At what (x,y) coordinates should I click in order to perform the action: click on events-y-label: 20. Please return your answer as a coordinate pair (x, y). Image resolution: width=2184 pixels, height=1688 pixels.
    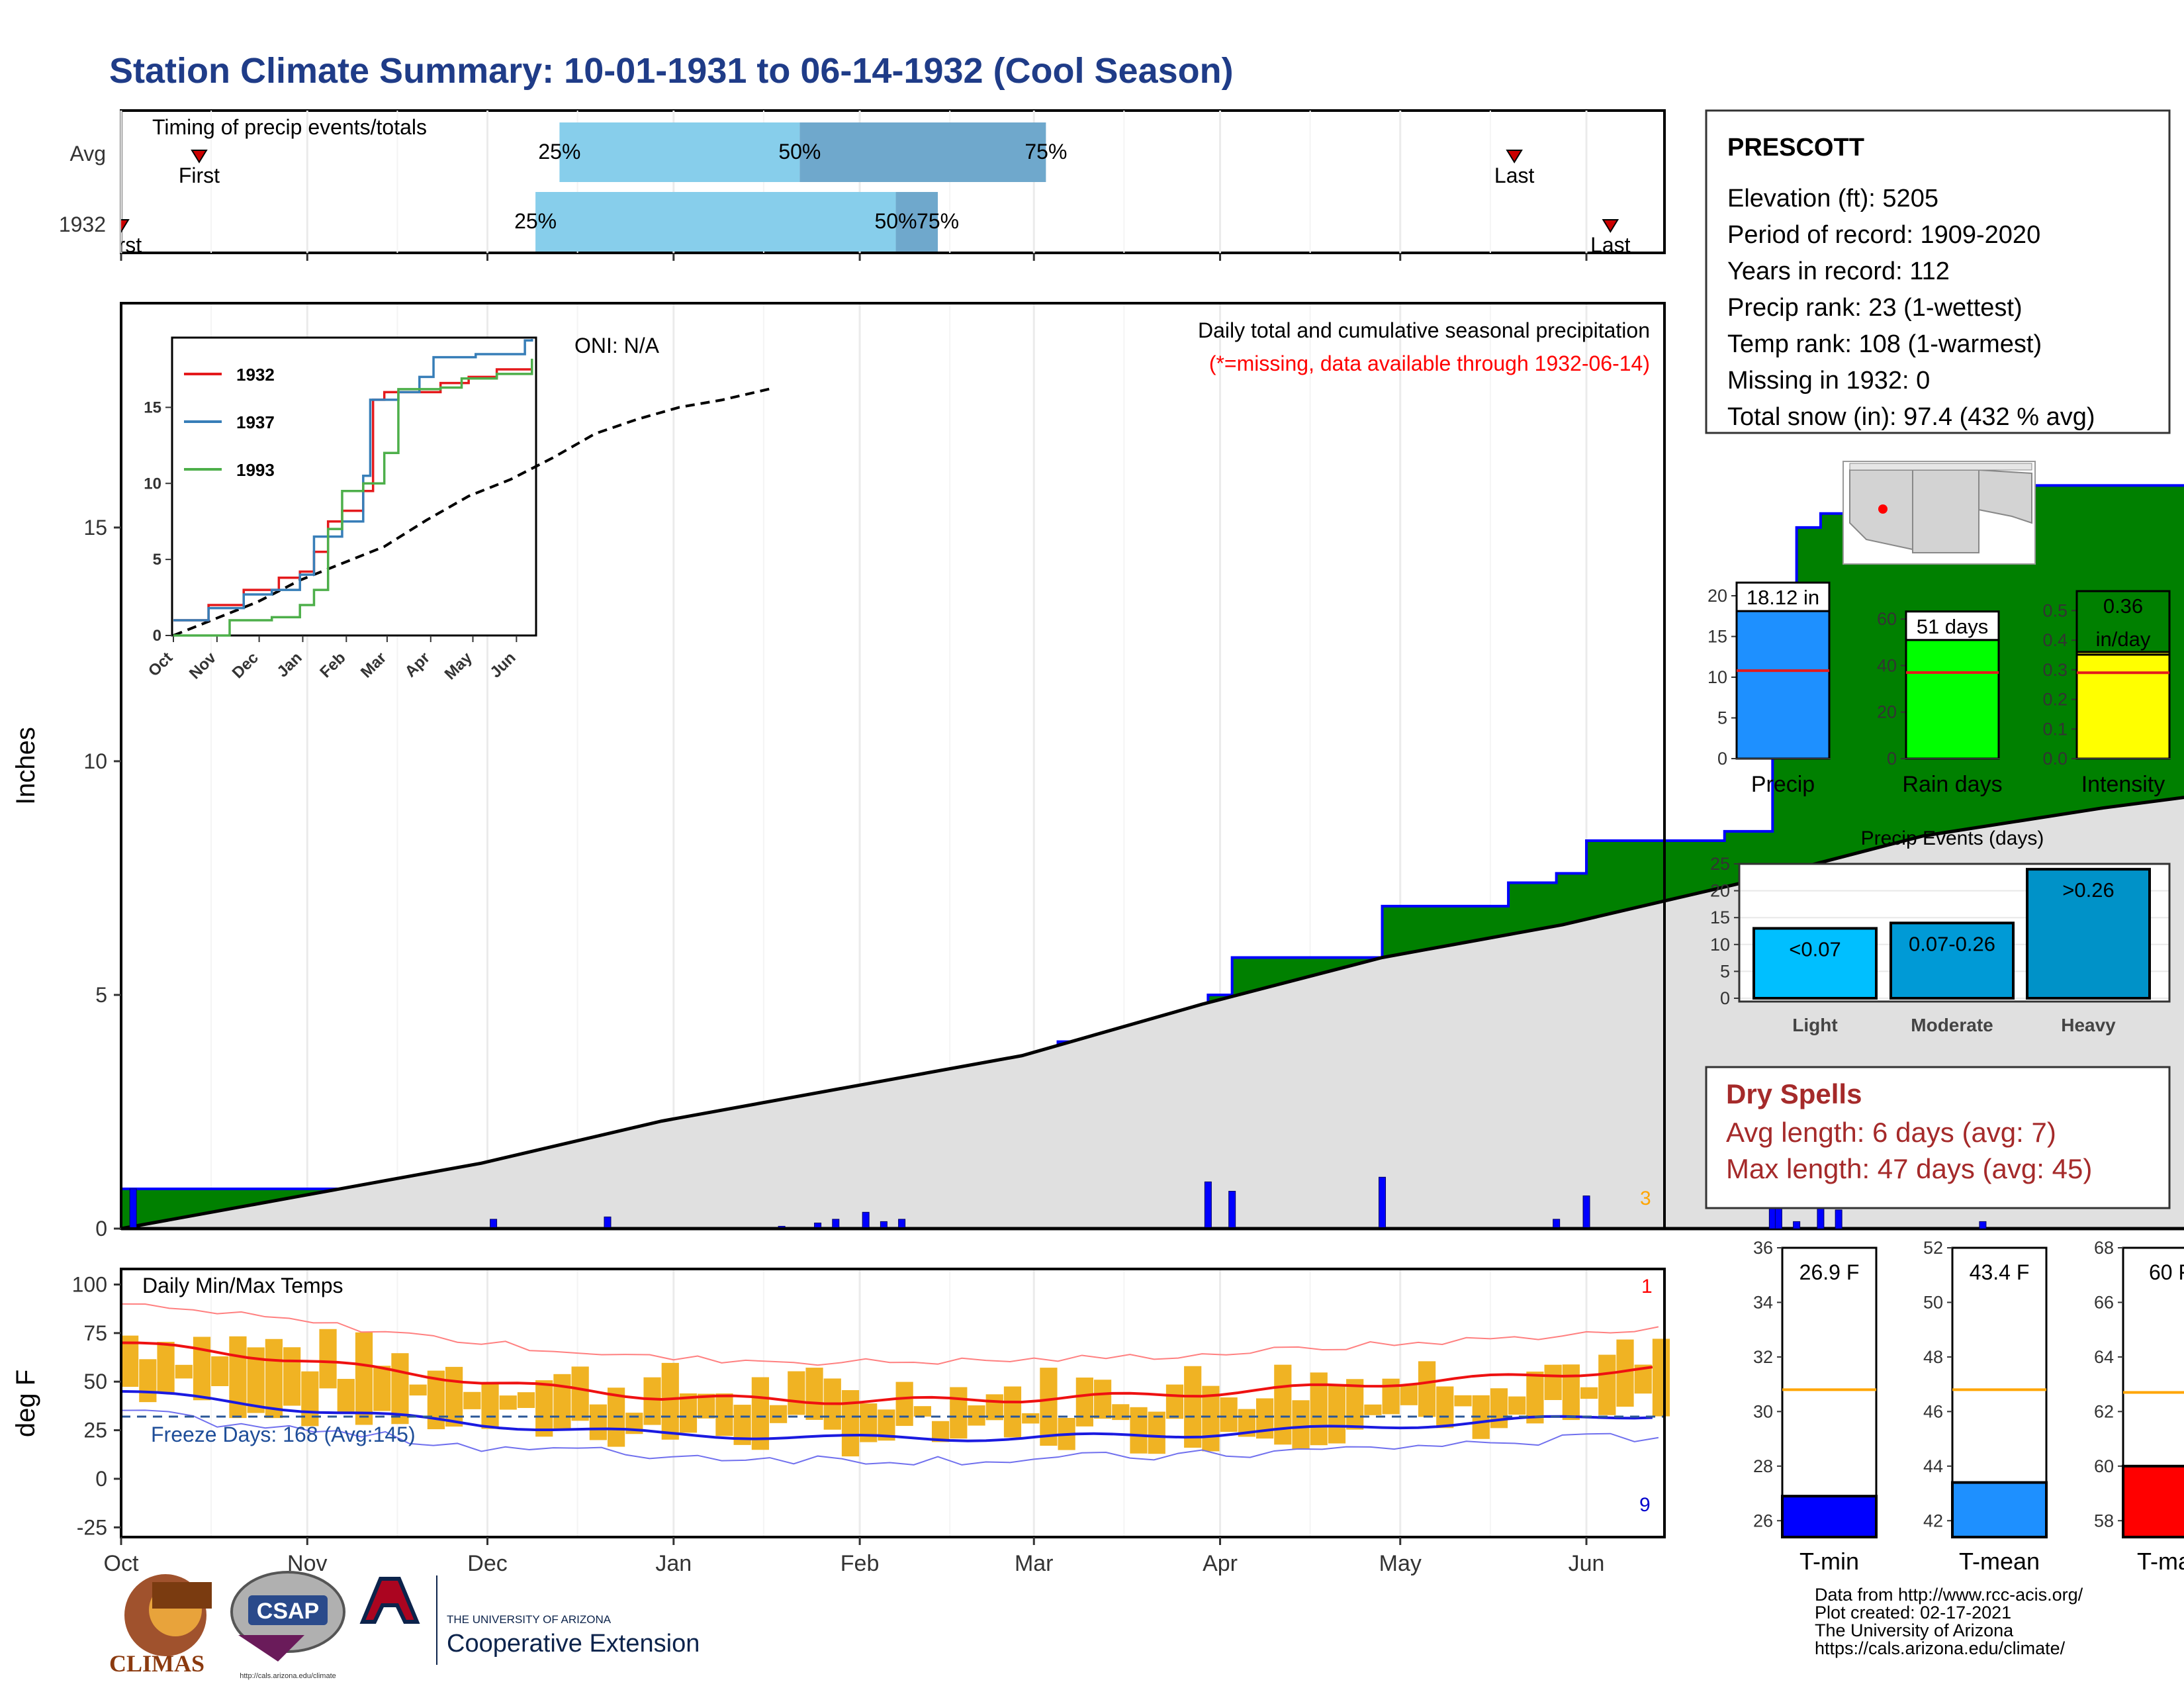
    Looking at the image, I should click on (1720, 891).